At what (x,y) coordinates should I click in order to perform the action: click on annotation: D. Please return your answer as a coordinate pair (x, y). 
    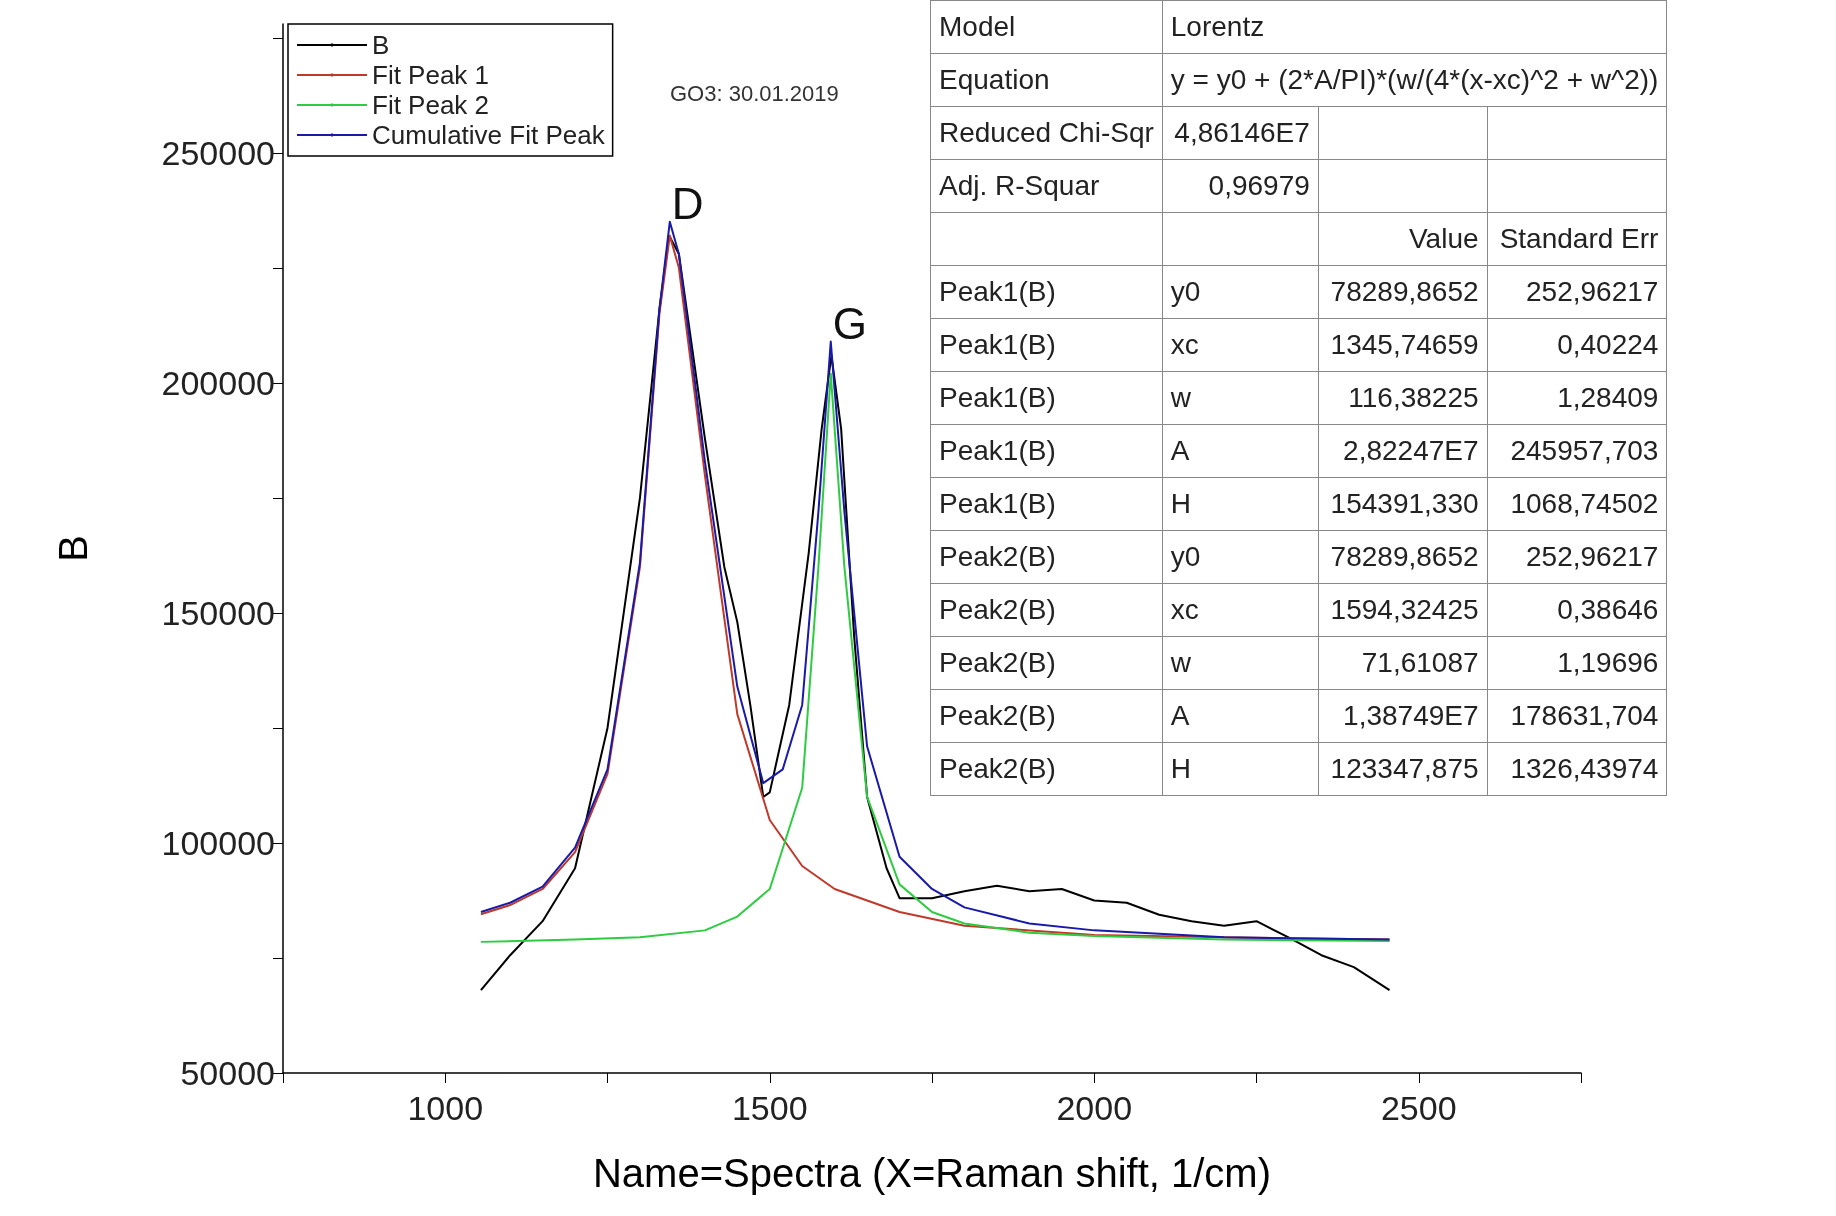
    Looking at the image, I should click on (687, 204).